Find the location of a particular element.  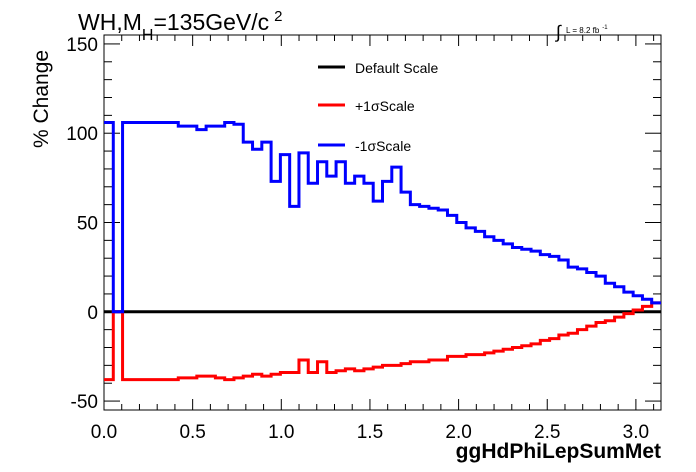

y-tick-label: 100 is located at coordinates (82, 134).